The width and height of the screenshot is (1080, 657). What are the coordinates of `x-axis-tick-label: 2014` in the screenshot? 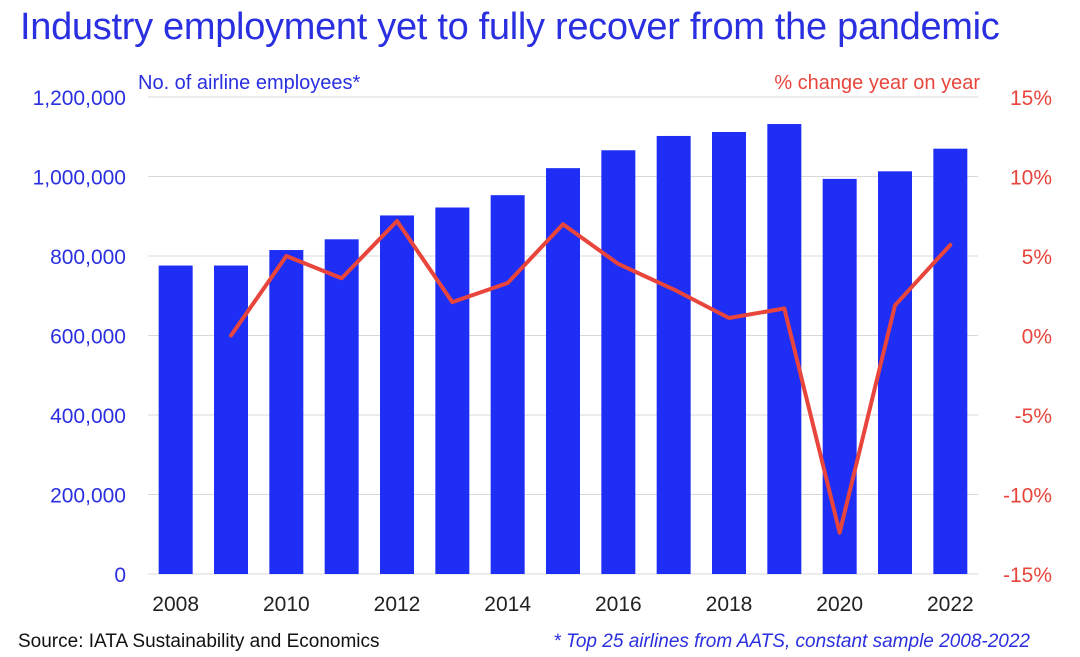 It's located at (507, 604).